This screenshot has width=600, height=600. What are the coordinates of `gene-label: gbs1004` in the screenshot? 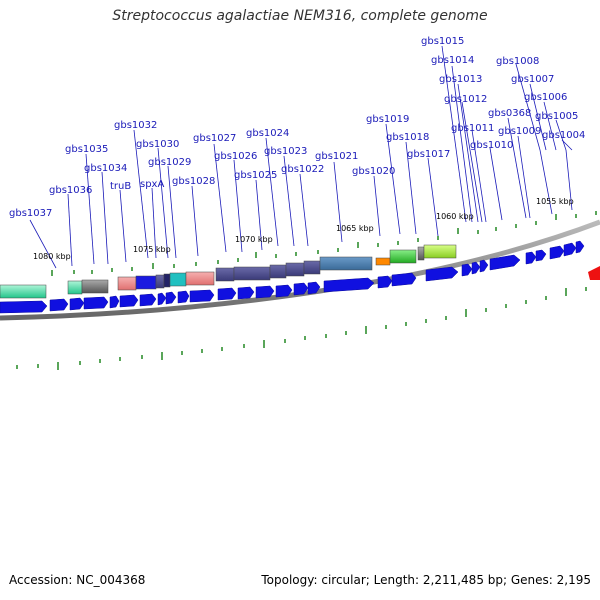 It's located at (563, 135).